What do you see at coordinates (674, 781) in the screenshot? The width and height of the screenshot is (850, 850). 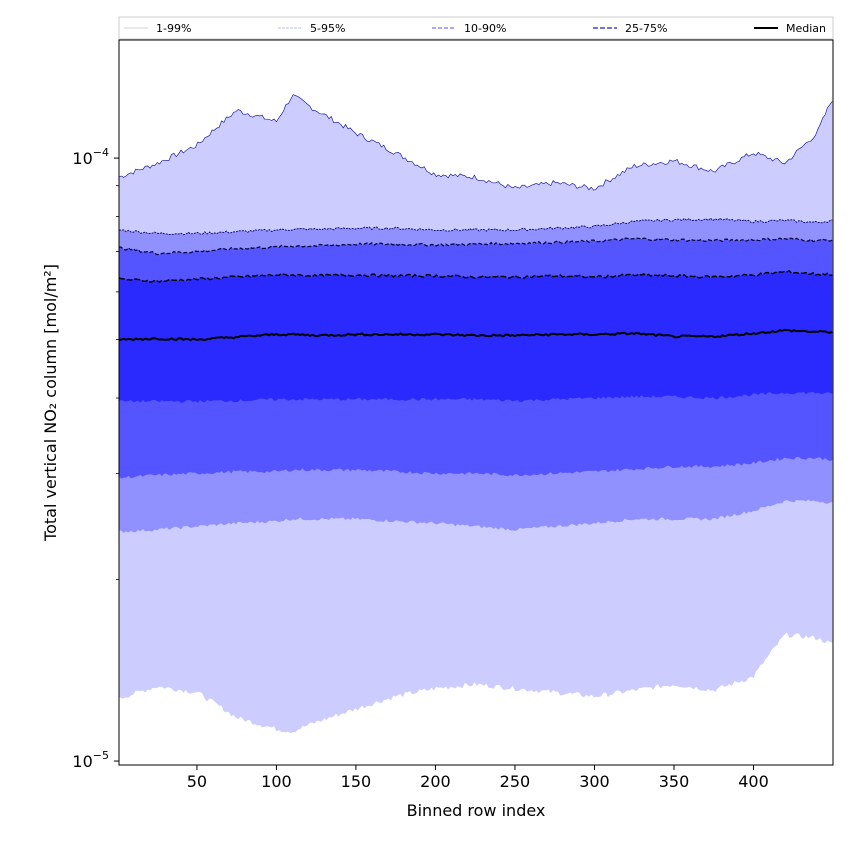 I see `x-tick-label: 350` at bounding box center [674, 781].